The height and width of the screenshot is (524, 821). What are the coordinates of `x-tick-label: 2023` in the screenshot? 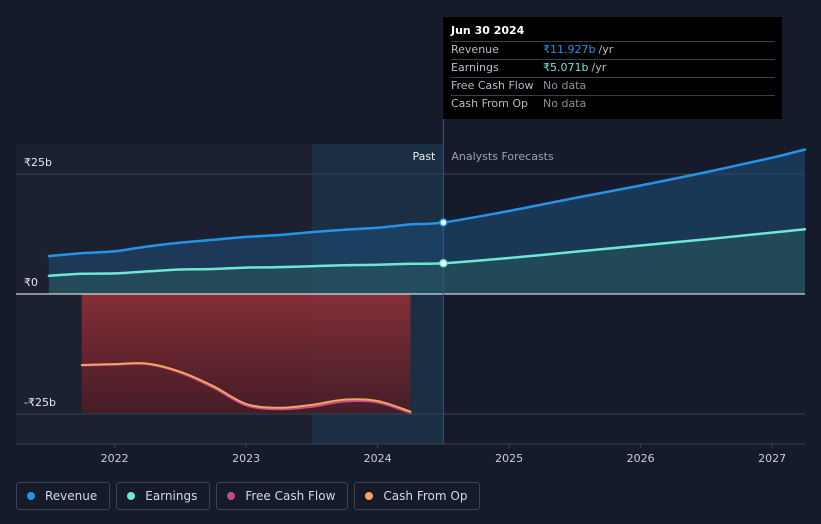 It's located at (246, 458).